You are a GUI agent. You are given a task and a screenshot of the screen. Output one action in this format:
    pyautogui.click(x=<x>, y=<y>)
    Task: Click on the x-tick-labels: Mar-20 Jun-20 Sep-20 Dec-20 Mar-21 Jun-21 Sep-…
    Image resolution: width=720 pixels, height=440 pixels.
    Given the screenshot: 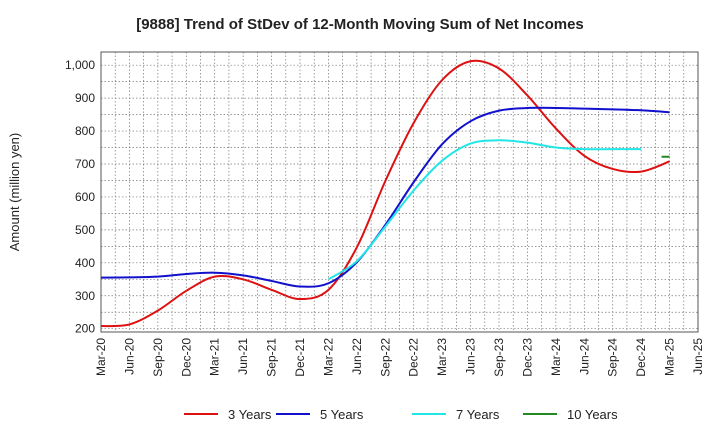 What is the action you would take?
    pyautogui.click(x=399, y=357)
    